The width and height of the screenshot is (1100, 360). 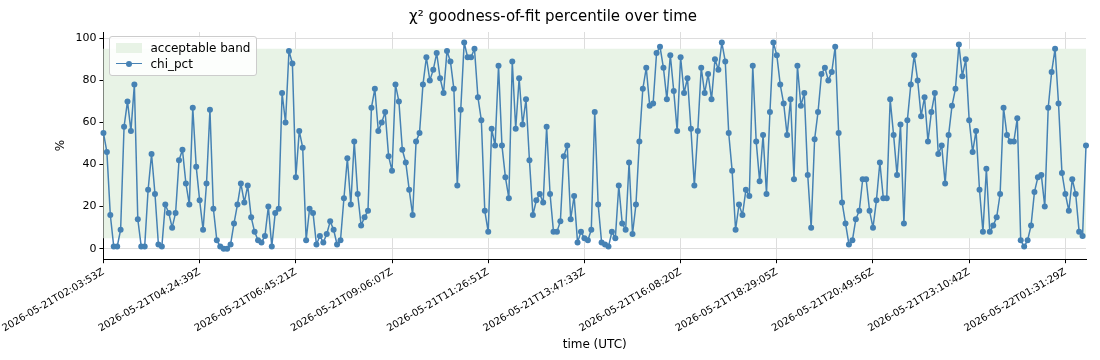 What do you see at coordinates (553, 15) in the screenshot?
I see `chart-title: χ² goodness-of-fit percentile over time` at bounding box center [553, 15].